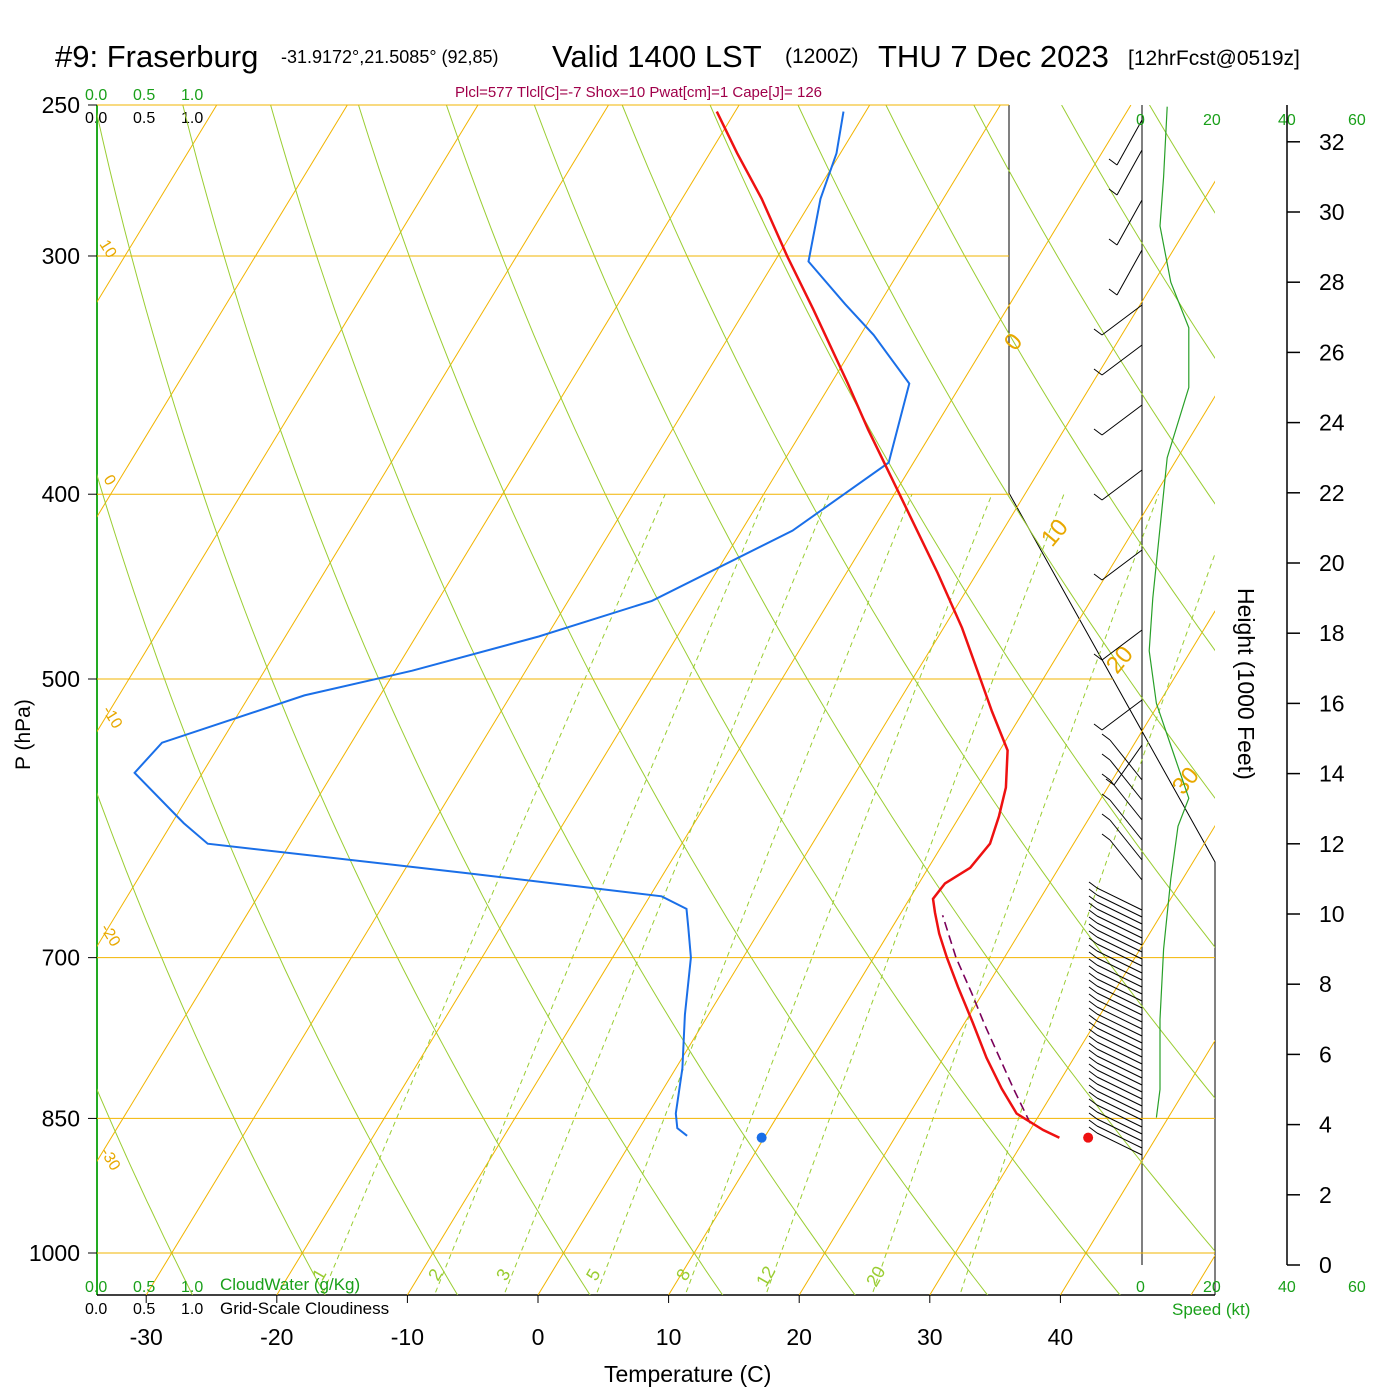 This screenshot has height=1400, width=1400. What do you see at coordinates (1013, 342) in the screenshot?
I see `isotherm-label-right-0: 0` at bounding box center [1013, 342].